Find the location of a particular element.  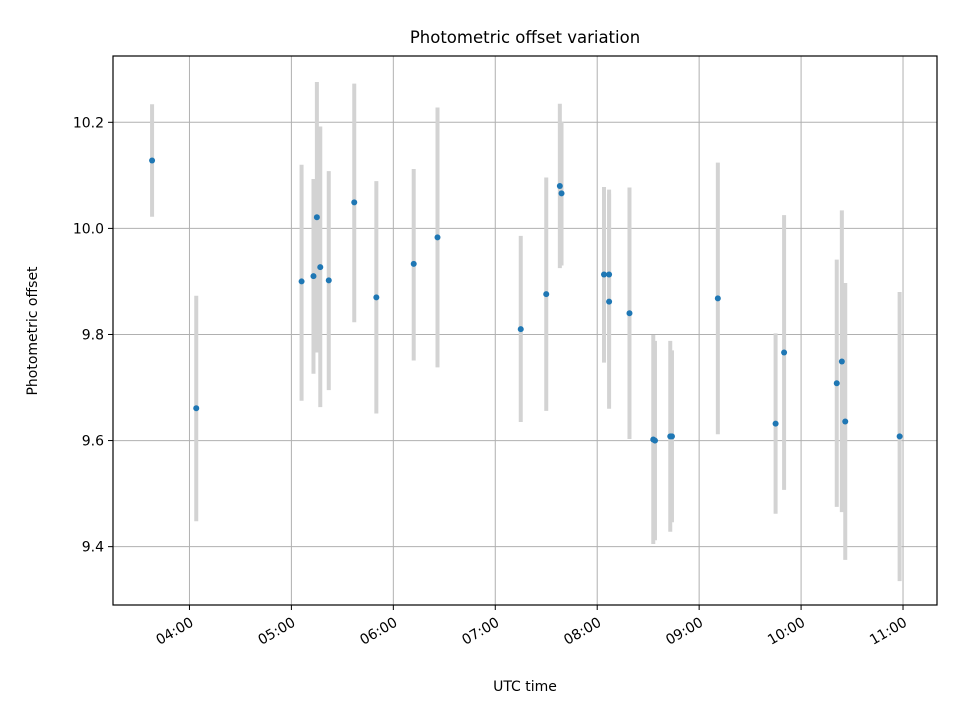

y-tick-label: 10.0 is located at coordinates (88, 229).